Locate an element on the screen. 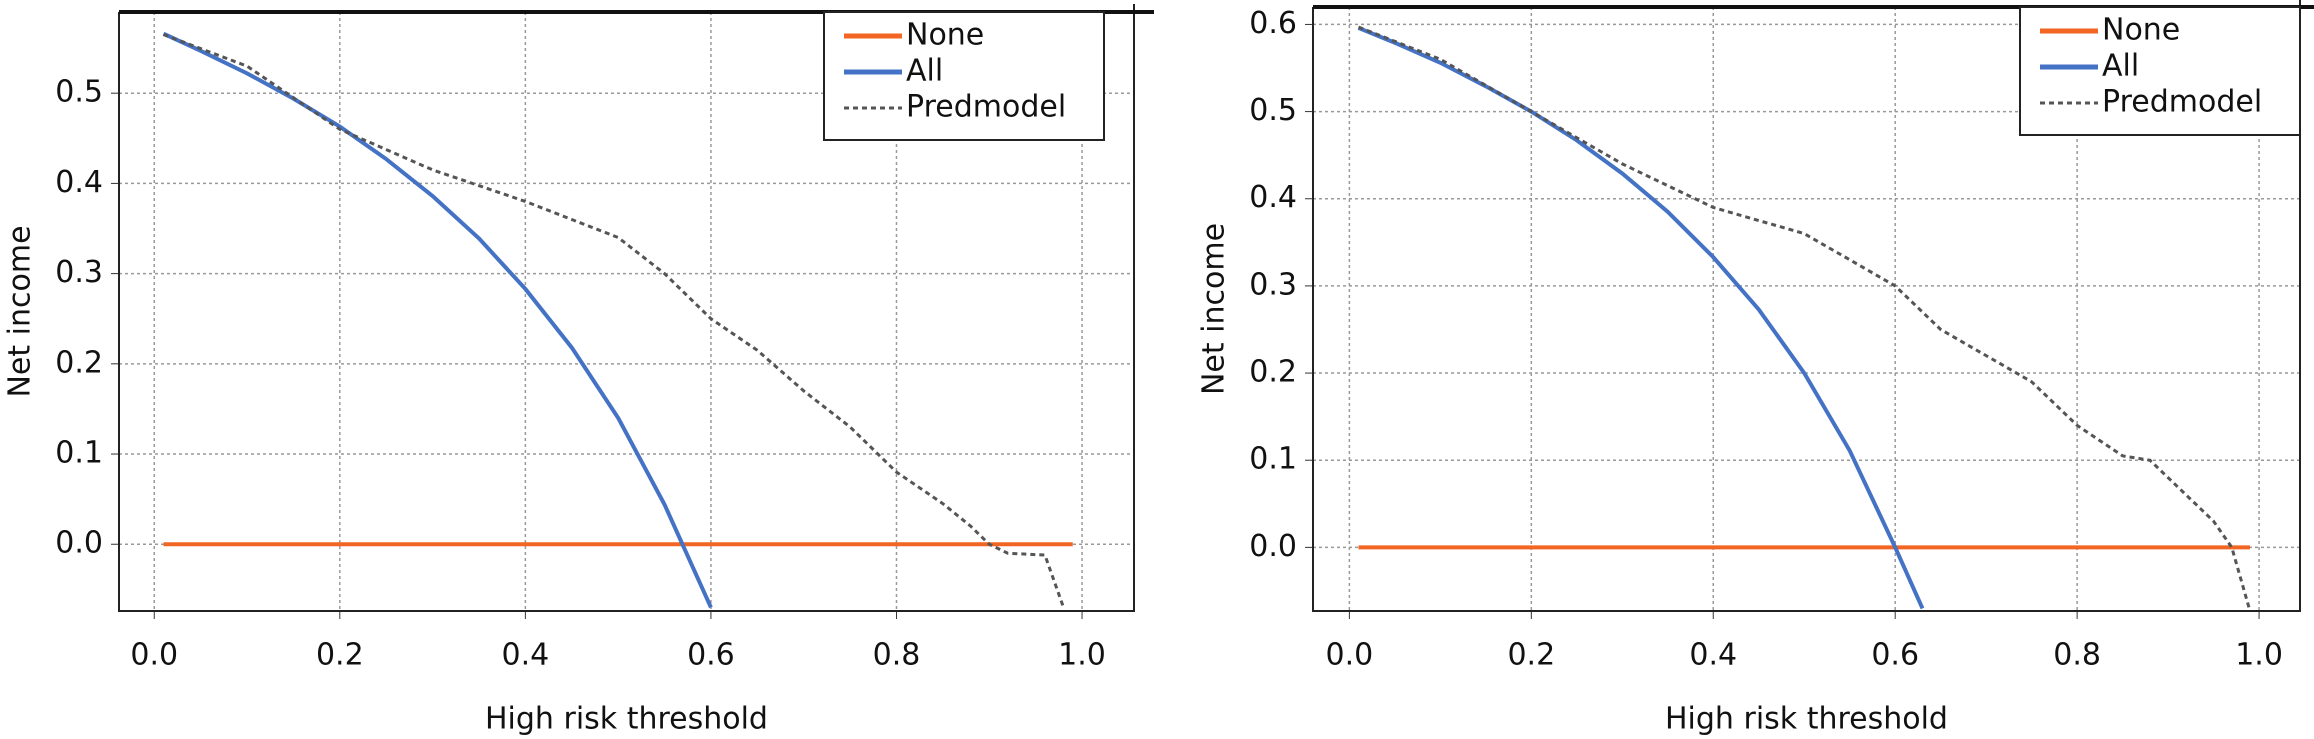 Image resolution: width=2314 pixels, height=739 pixels. y-tick-label: 0.6 is located at coordinates (1273, 23).